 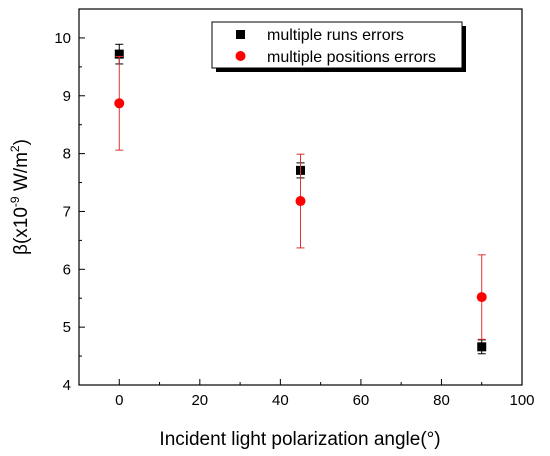 I want to click on y-tick-label: 7, so click(x=67, y=211).